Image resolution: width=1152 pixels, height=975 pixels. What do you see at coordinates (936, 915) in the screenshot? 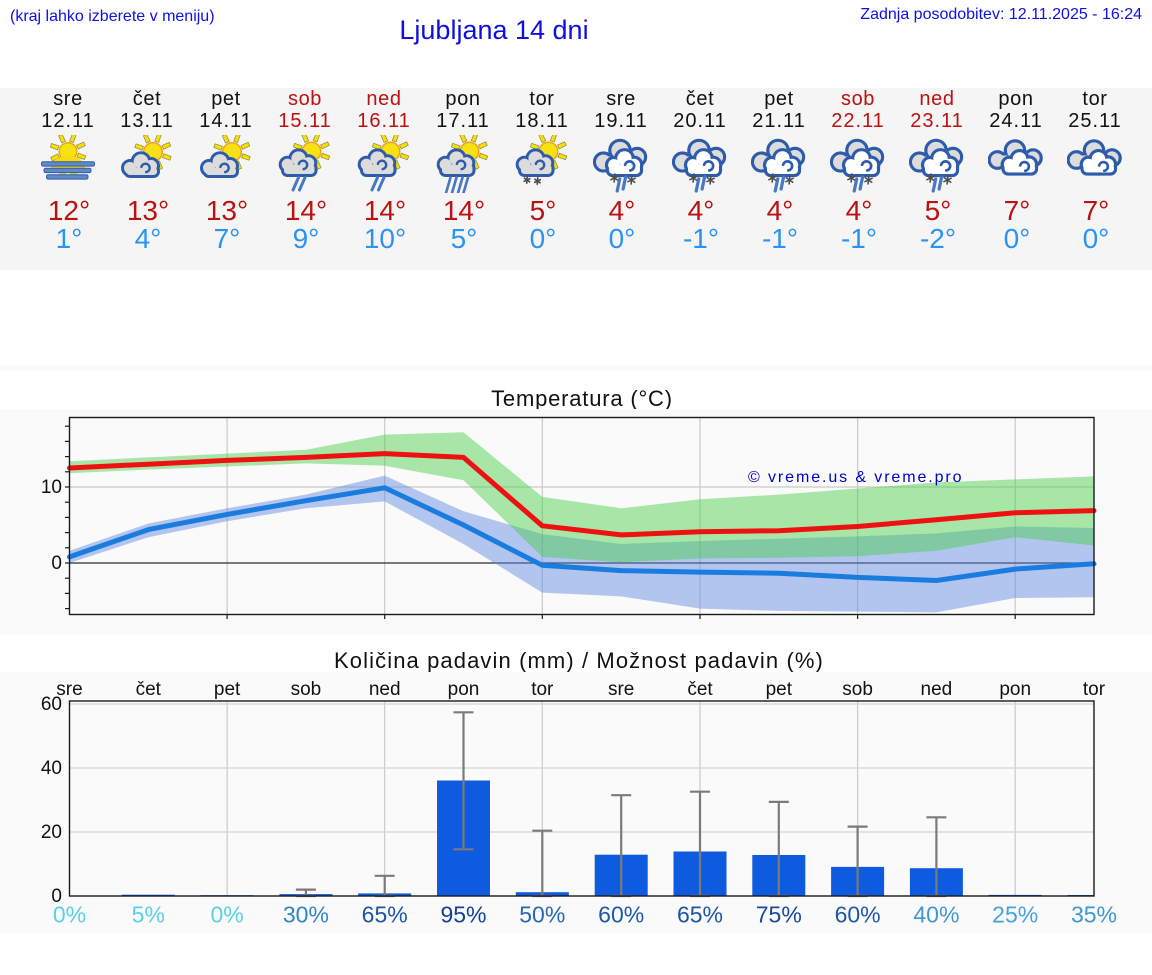
I see `svg-text: 40%` at bounding box center [936, 915].